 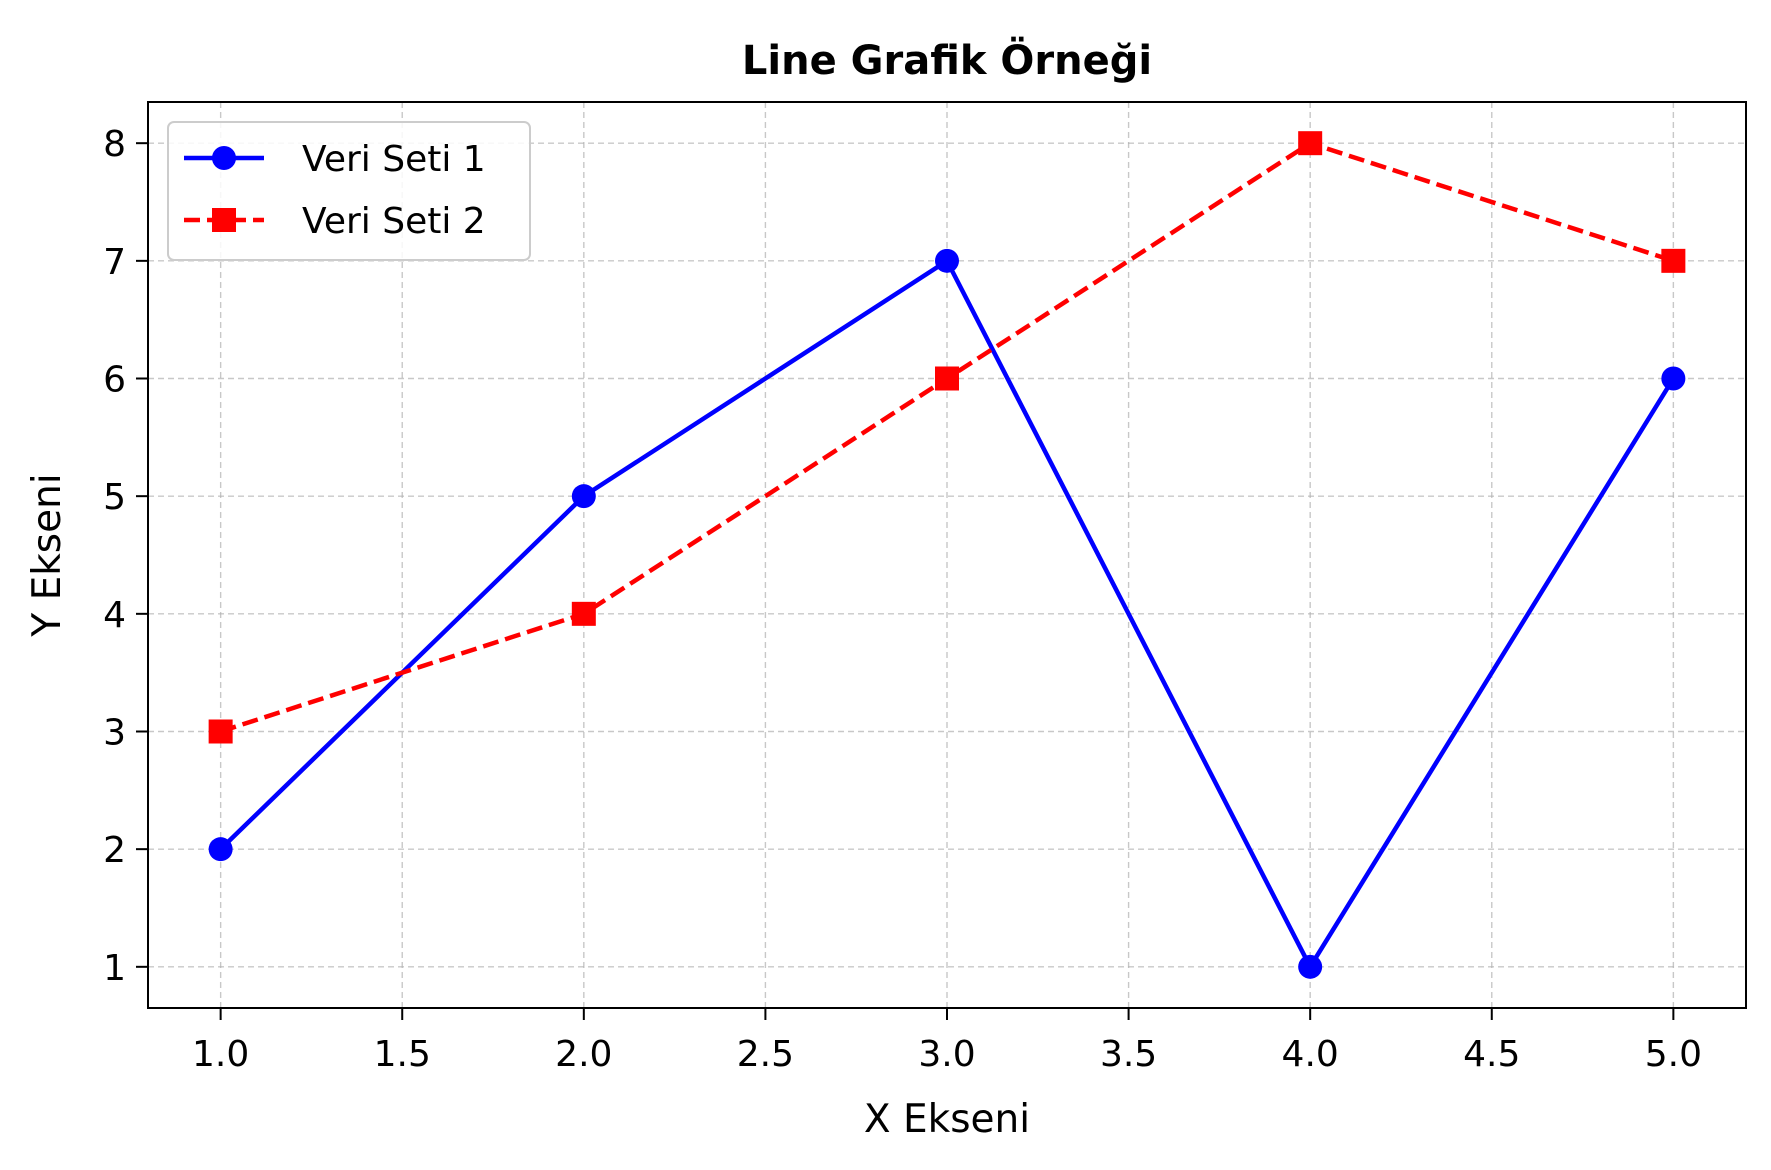 I want to click on y-tick-label: 2, so click(x=114, y=850).